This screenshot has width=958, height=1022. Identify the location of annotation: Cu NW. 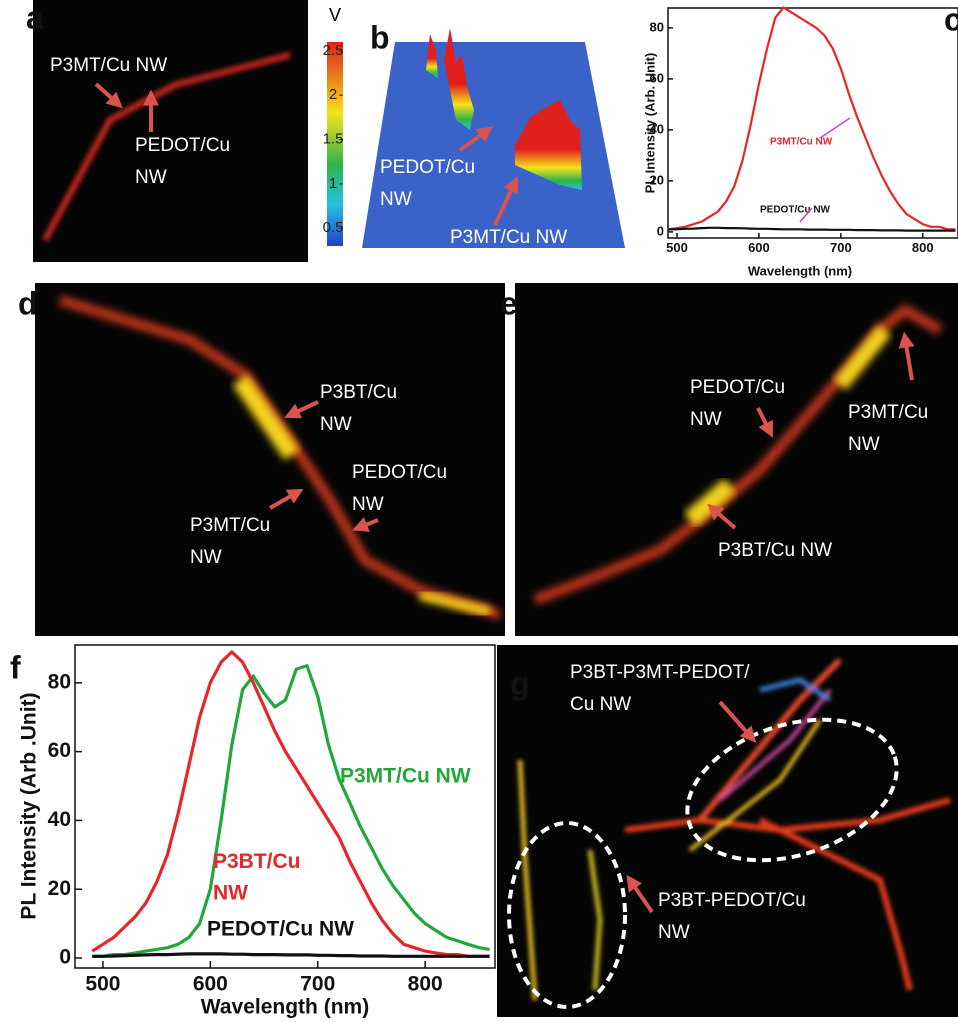
(600, 704).